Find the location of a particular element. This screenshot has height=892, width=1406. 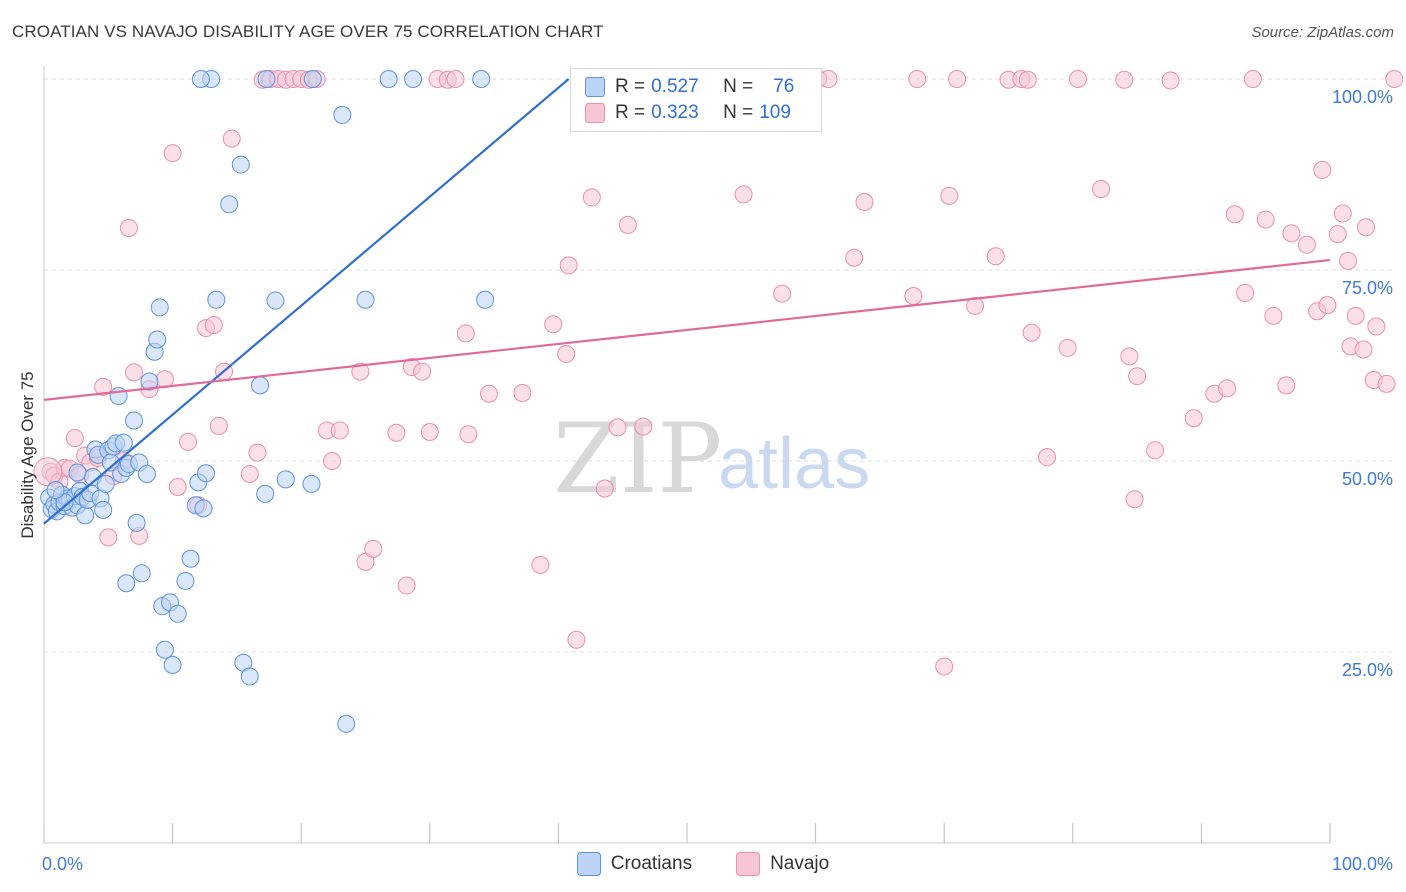

croatians-swatch is located at coordinates (588, 864).